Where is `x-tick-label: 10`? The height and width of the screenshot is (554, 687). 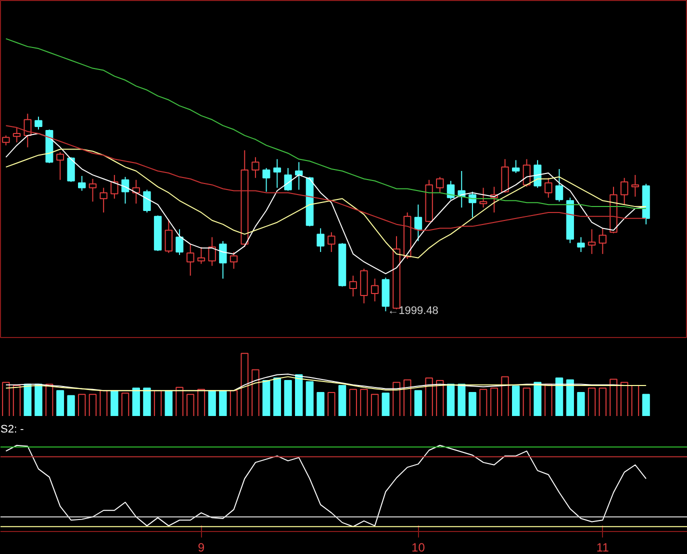
x-tick-label: 10 is located at coordinates (419, 547).